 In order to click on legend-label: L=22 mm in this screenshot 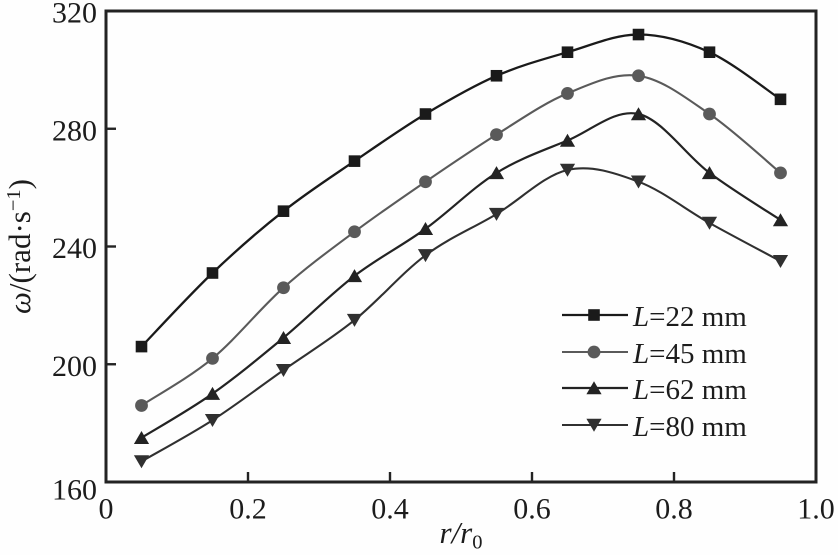, I will do `click(689, 317)`.